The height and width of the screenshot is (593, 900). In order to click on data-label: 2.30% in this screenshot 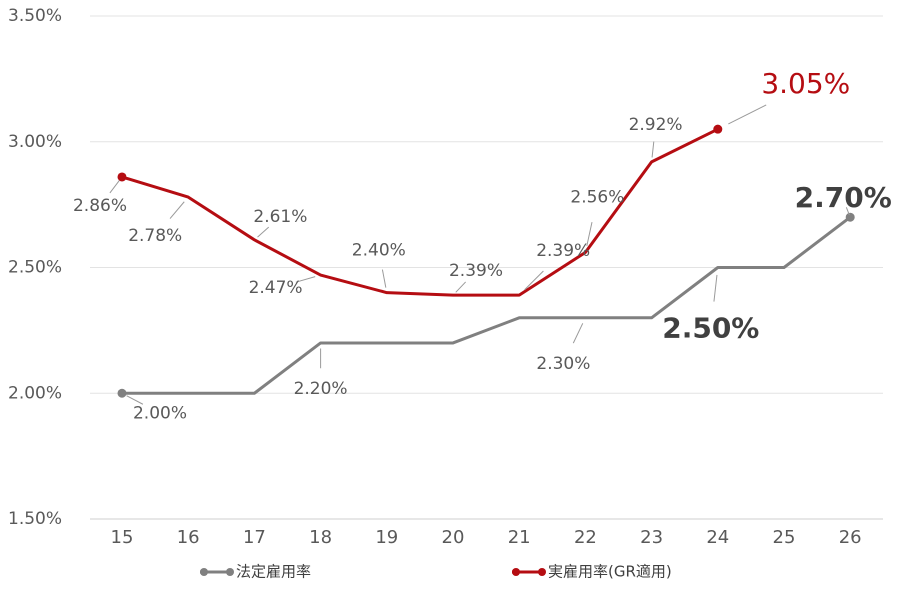, I will do `click(563, 364)`.